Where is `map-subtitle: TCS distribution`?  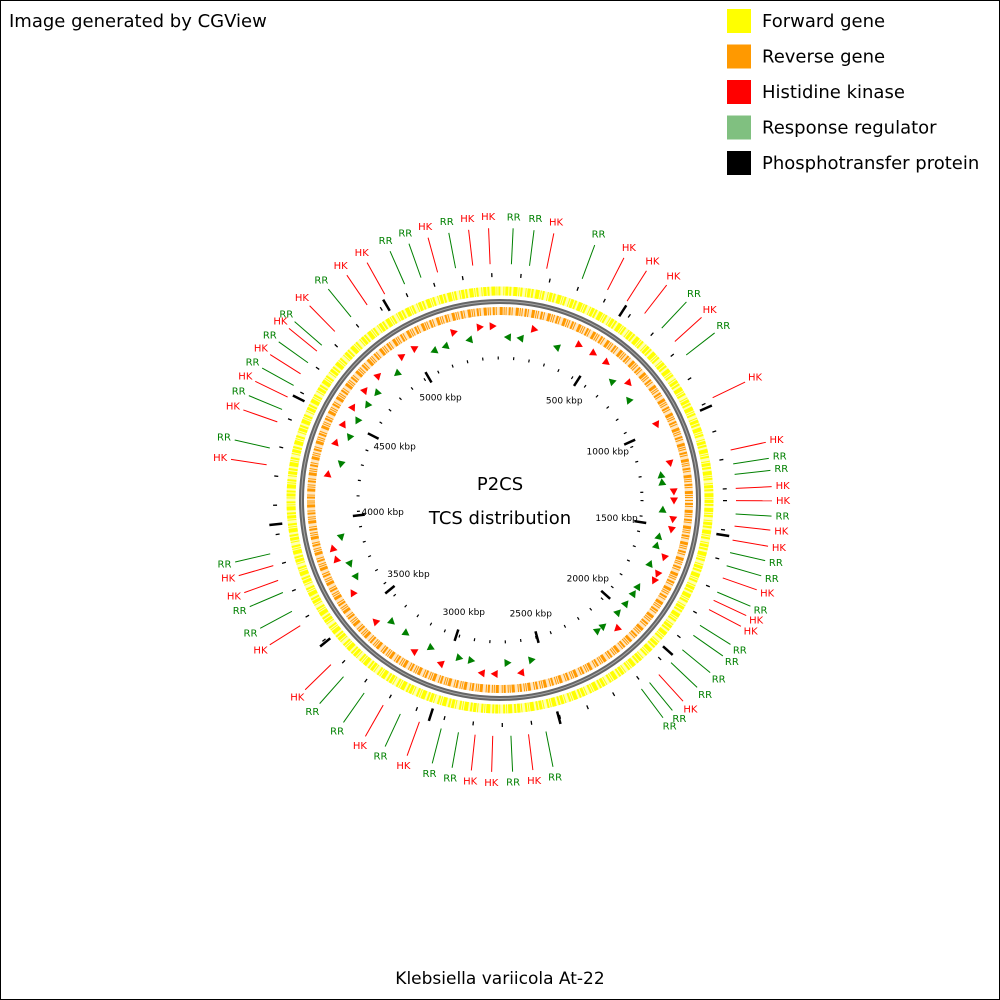 map-subtitle: TCS distribution is located at coordinates (499, 518).